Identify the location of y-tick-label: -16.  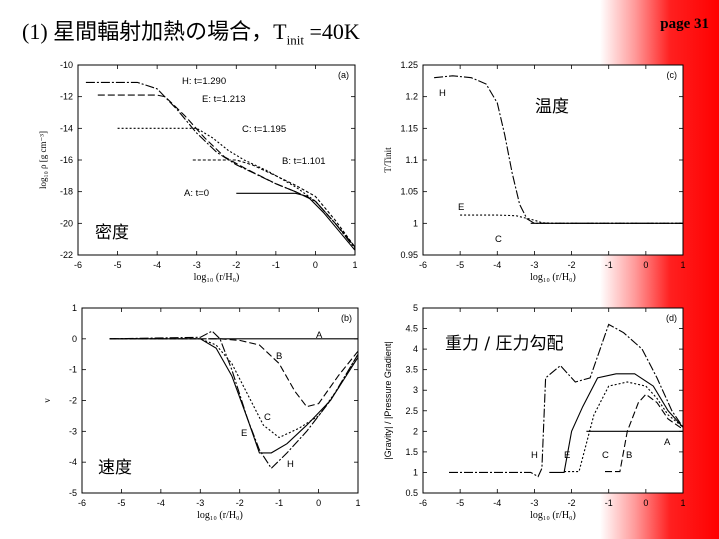
(66, 160).